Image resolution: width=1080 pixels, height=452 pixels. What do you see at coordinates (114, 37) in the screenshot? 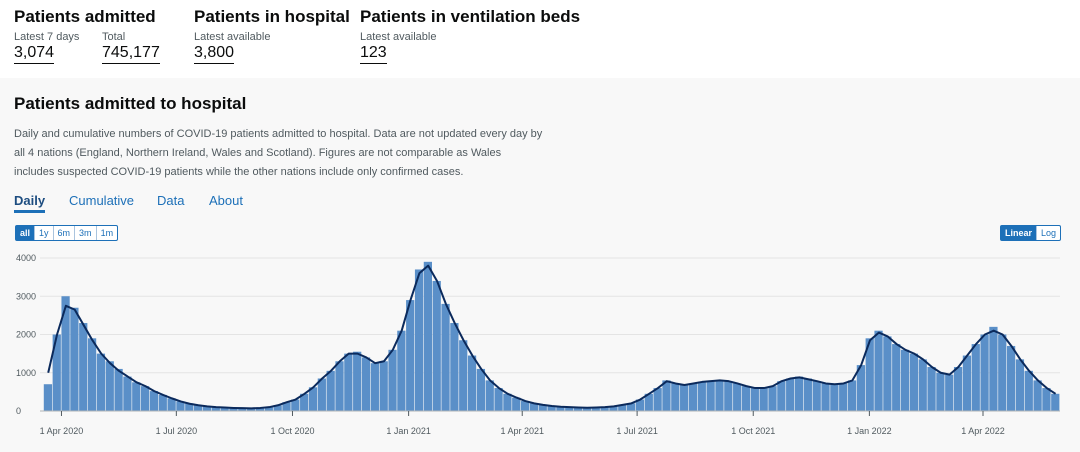
I see `metric-label: Total` at bounding box center [114, 37].